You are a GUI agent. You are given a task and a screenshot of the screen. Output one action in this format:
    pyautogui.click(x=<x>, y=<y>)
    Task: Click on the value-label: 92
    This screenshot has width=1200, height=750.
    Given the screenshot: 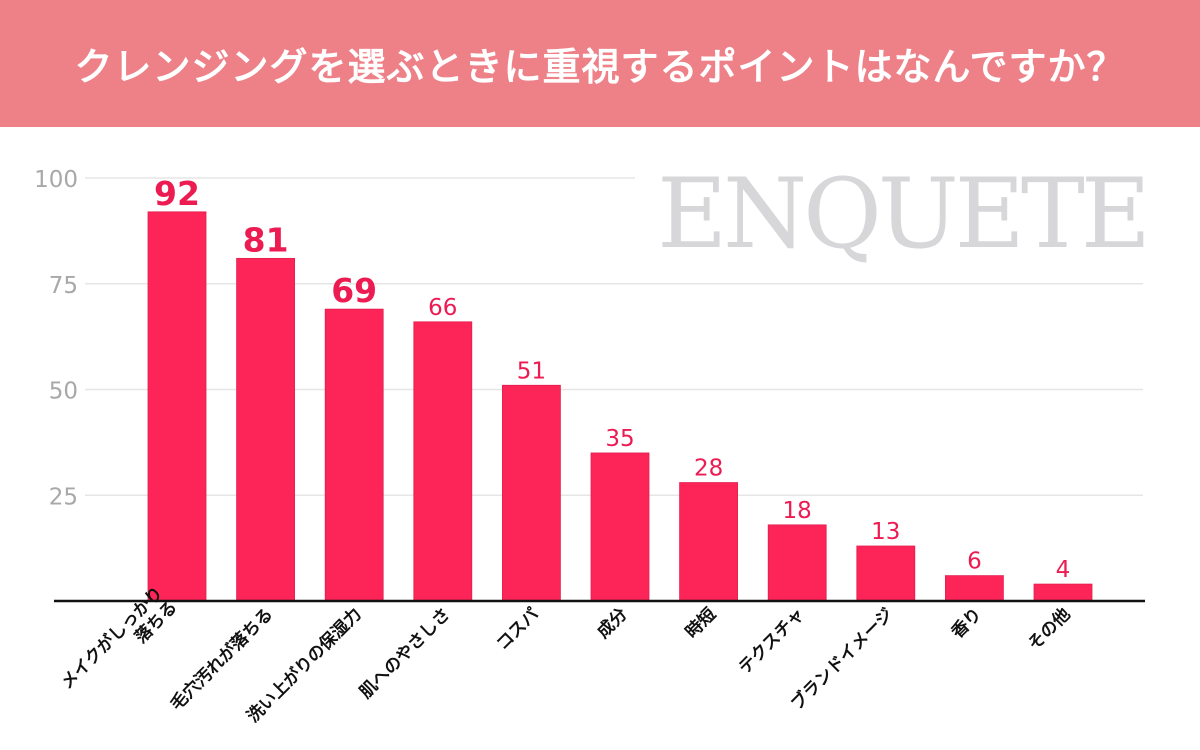 What is the action you would take?
    pyautogui.click(x=177, y=193)
    